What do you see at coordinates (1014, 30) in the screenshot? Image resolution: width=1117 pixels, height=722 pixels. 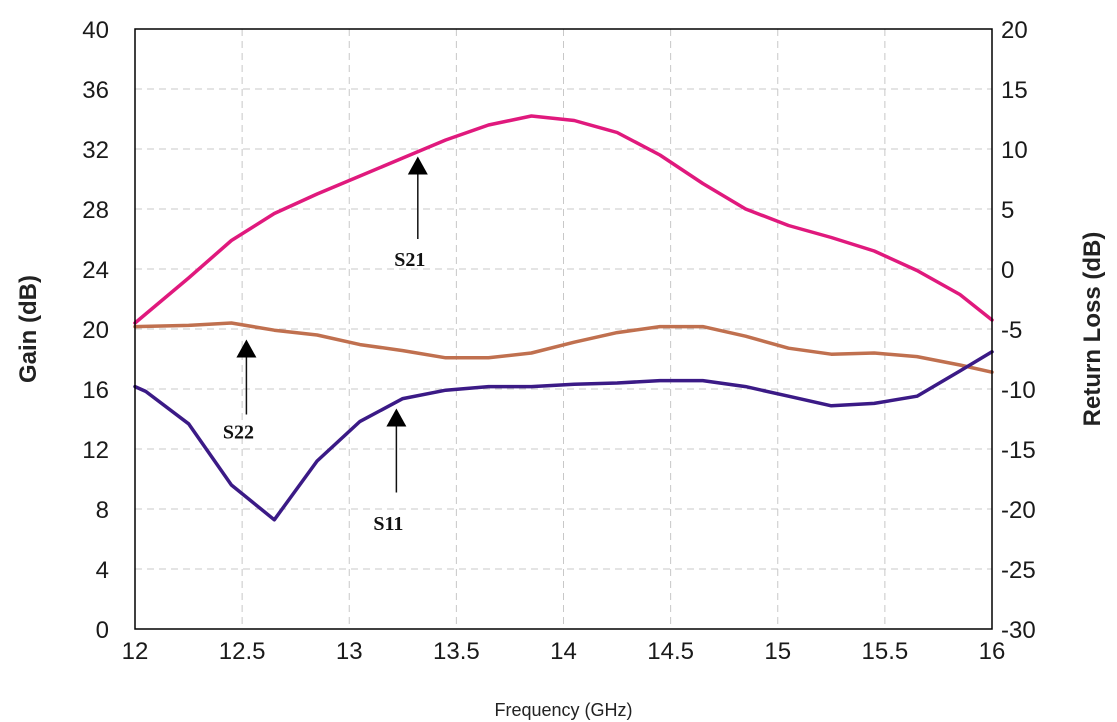 I see `right-y-tick-label: 20` at bounding box center [1014, 30].